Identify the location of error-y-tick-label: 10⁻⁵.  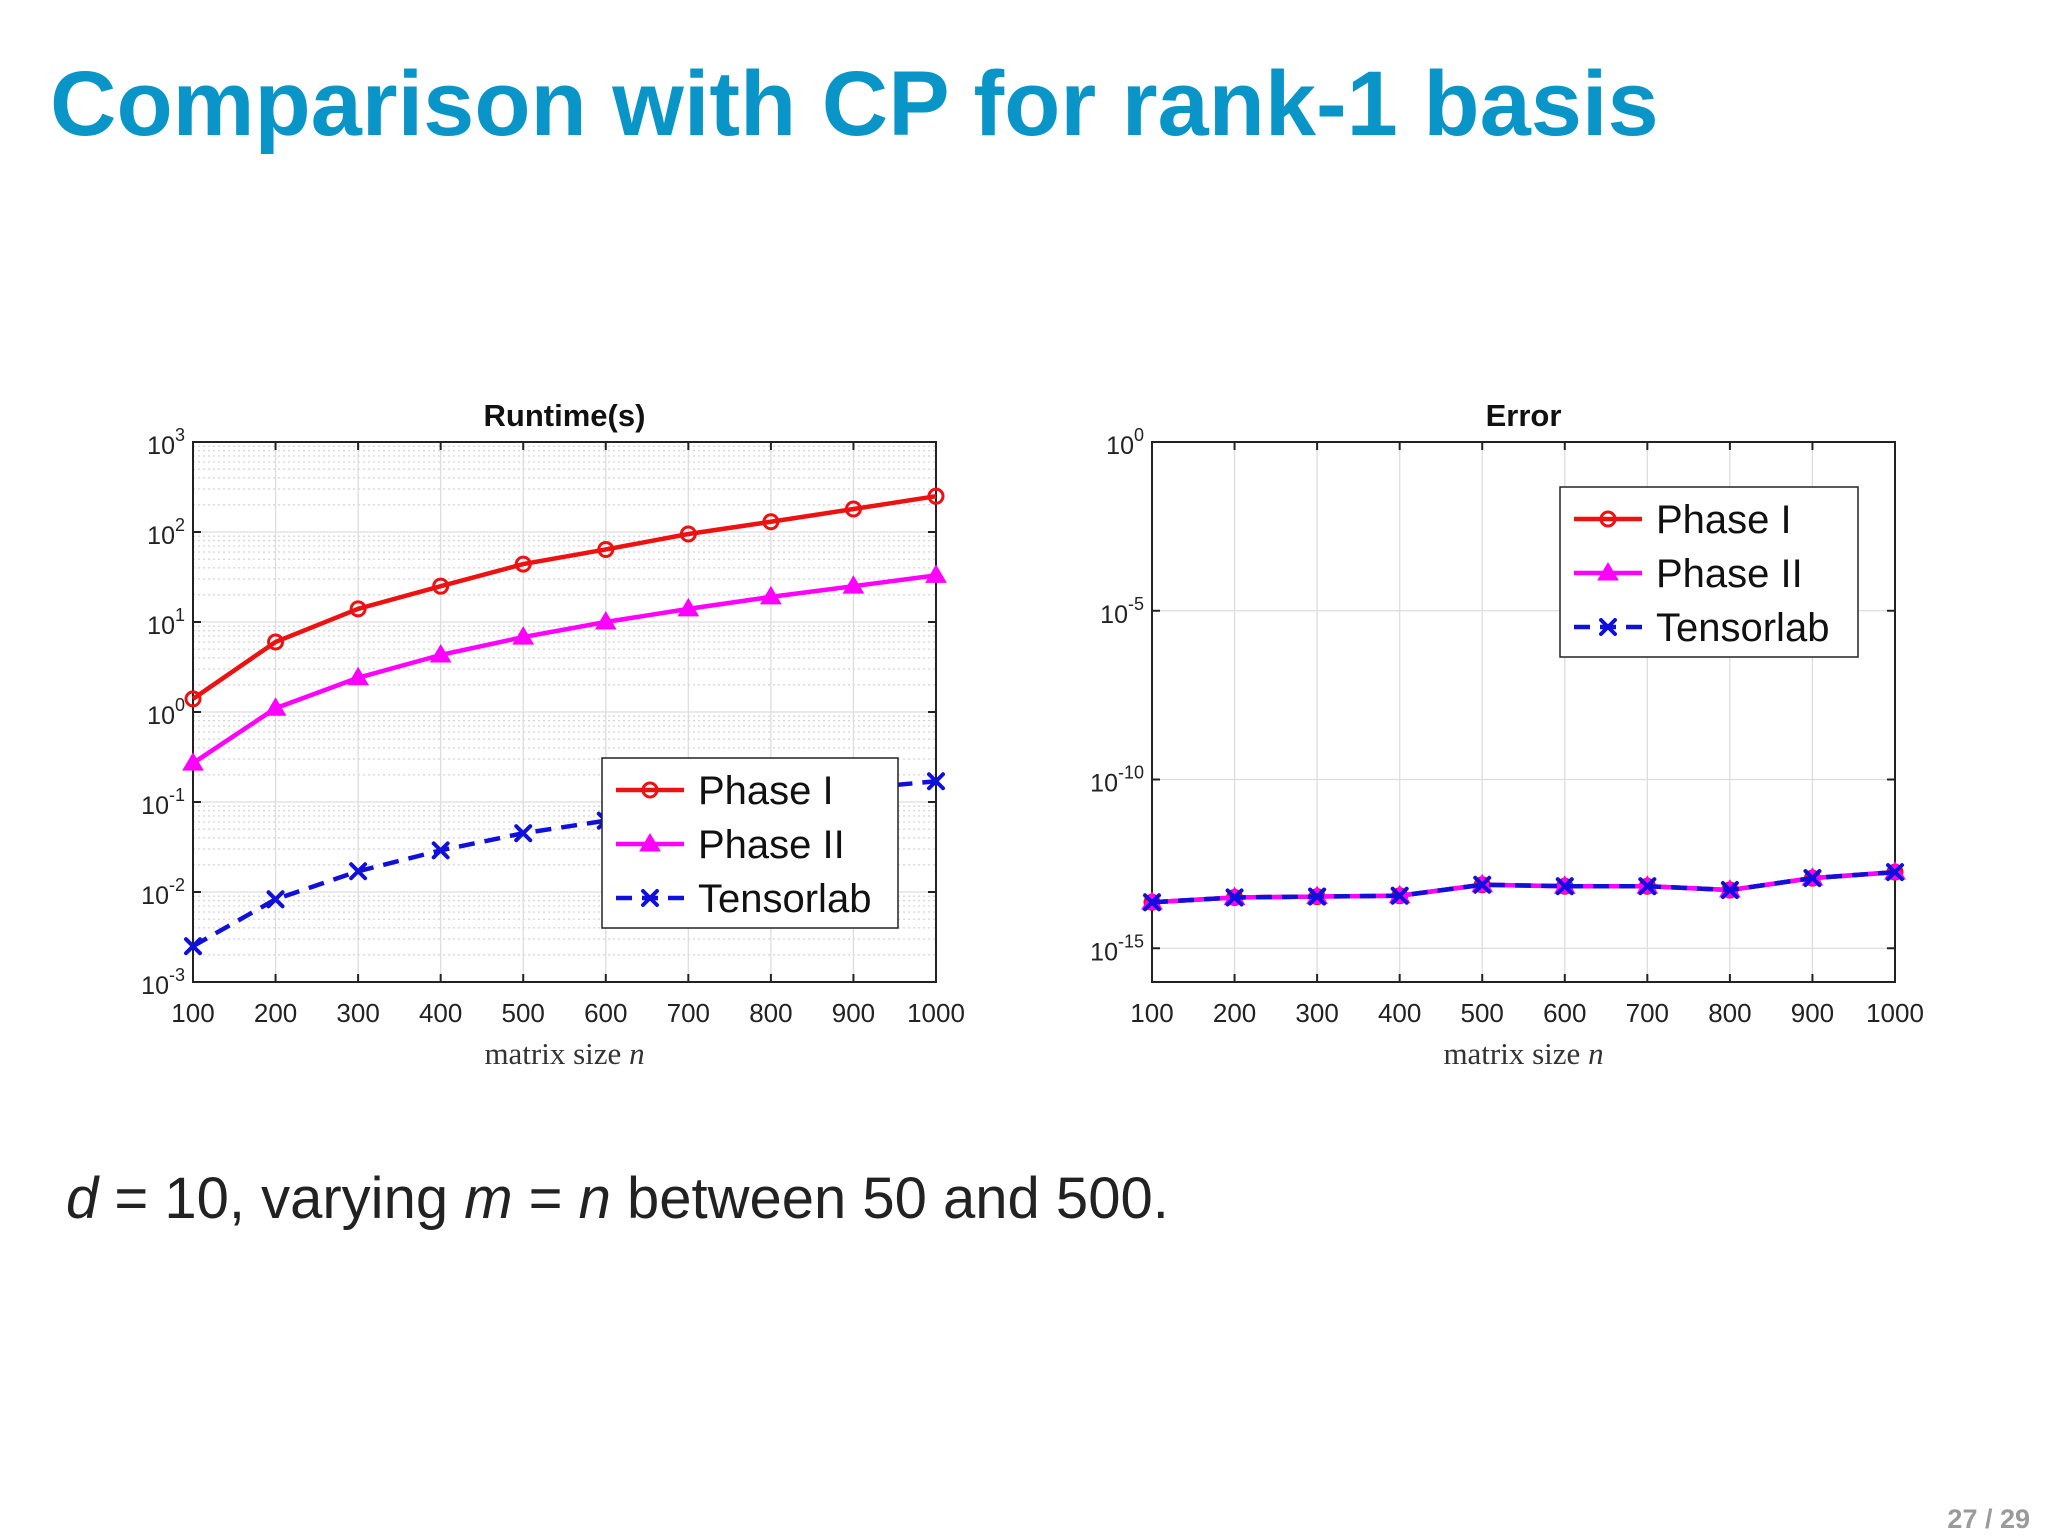
(1122, 611).